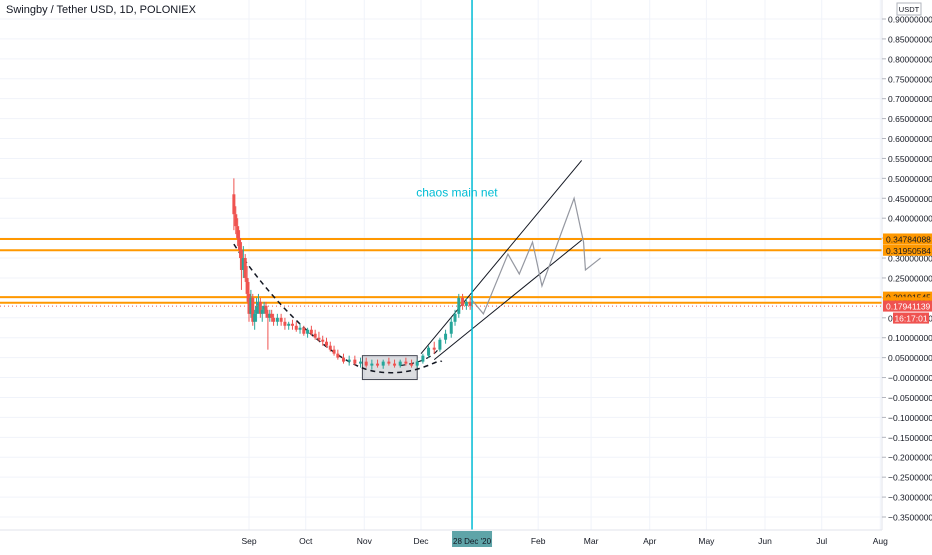 The image size is (932, 555). I want to click on x-tick-label: Jul, so click(821, 541).